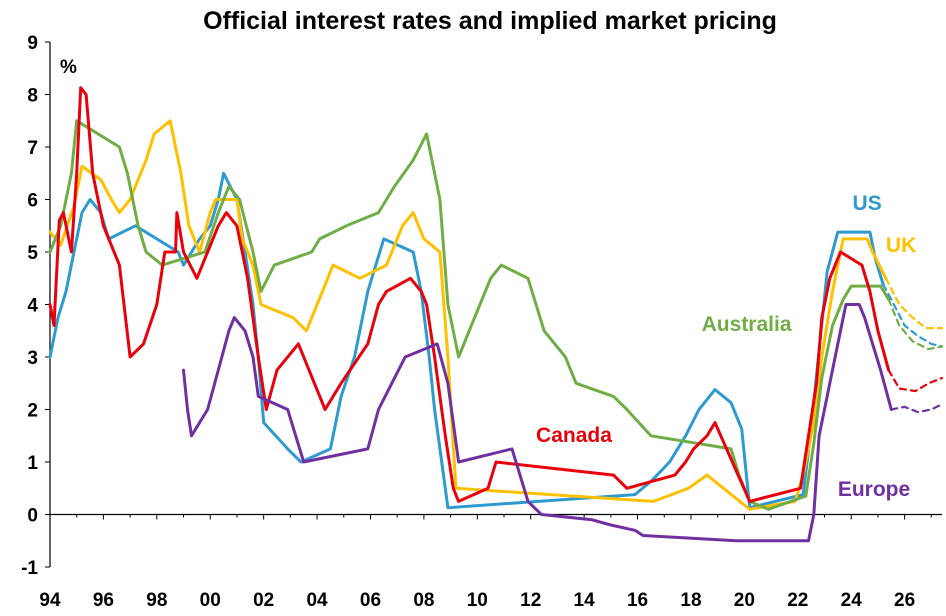 This screenshot has height=616, width=946. Describe the element at coordinates (370, 600) in the screenshot. I see `x-tick-label: 06` at that location.